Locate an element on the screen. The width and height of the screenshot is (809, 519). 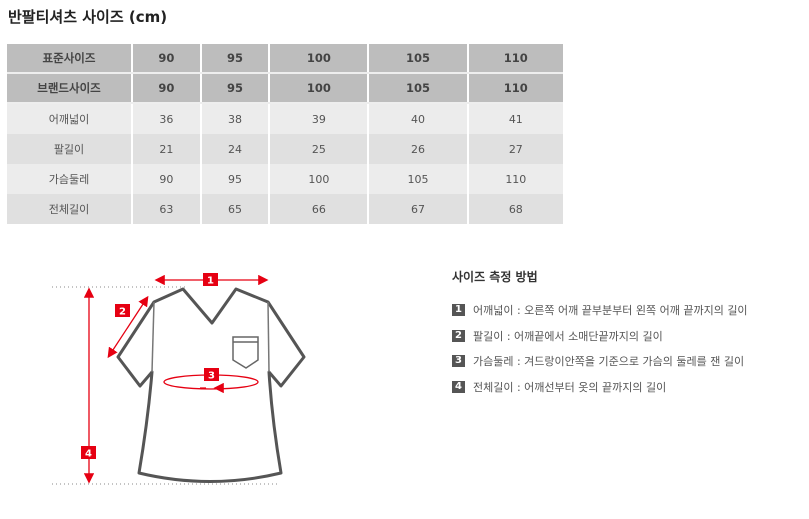
guide-text: 전체길이 : 어깨선부터 옷의 끝까지의 길이 is located at coordinates (570, 387).